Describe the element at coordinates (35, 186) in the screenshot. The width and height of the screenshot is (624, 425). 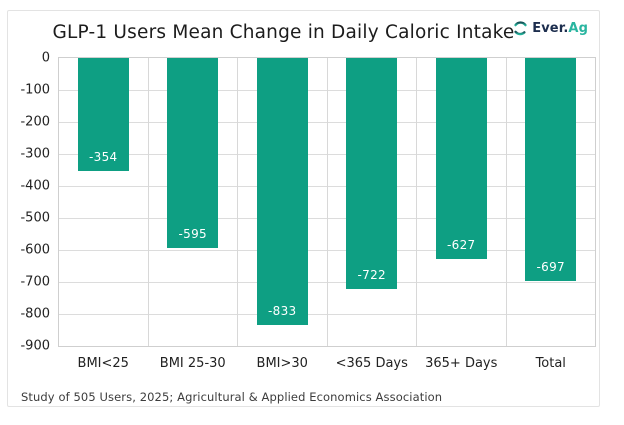
I see `y-tick-label: -400` at that location.